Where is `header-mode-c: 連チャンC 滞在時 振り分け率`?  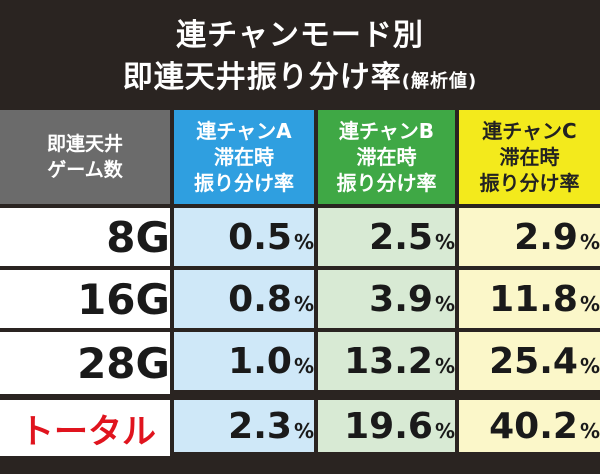
header-mode-c: 連チャンC 滞在時 振り分け率 is located at coordinates (529, 159).